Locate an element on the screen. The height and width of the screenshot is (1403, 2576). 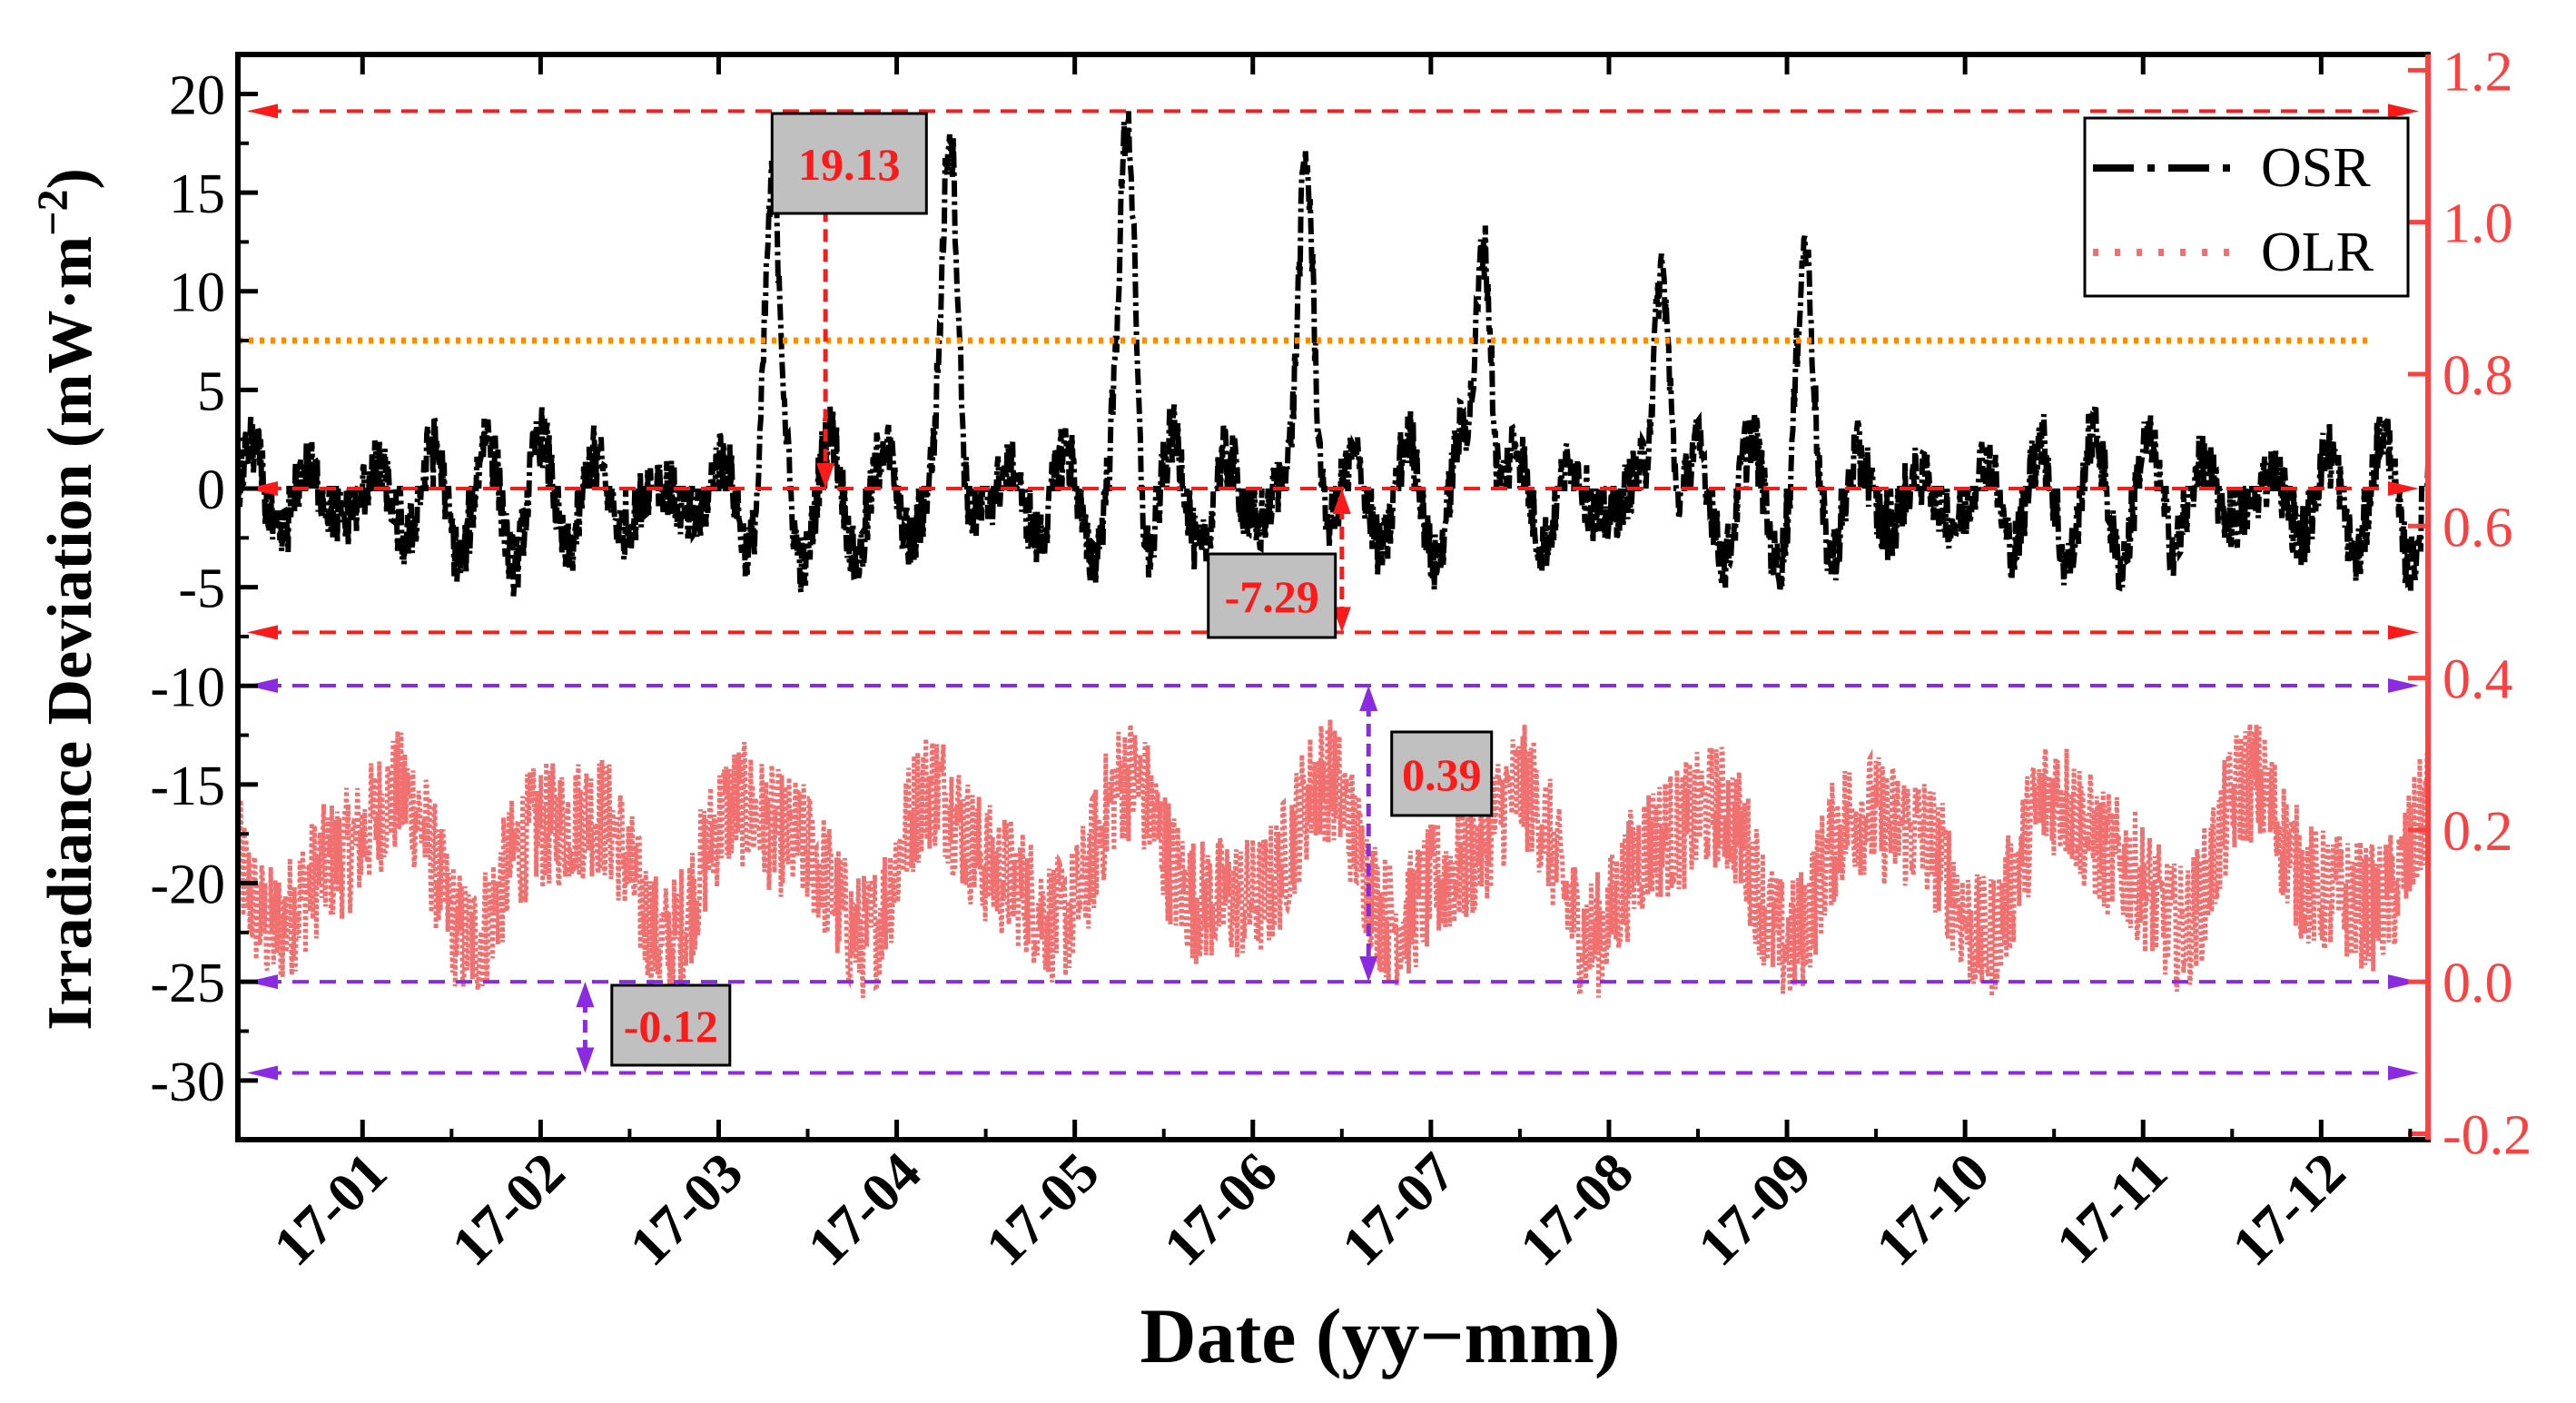
y-left-tick-label: -20 is located at coordinates (187, 885).